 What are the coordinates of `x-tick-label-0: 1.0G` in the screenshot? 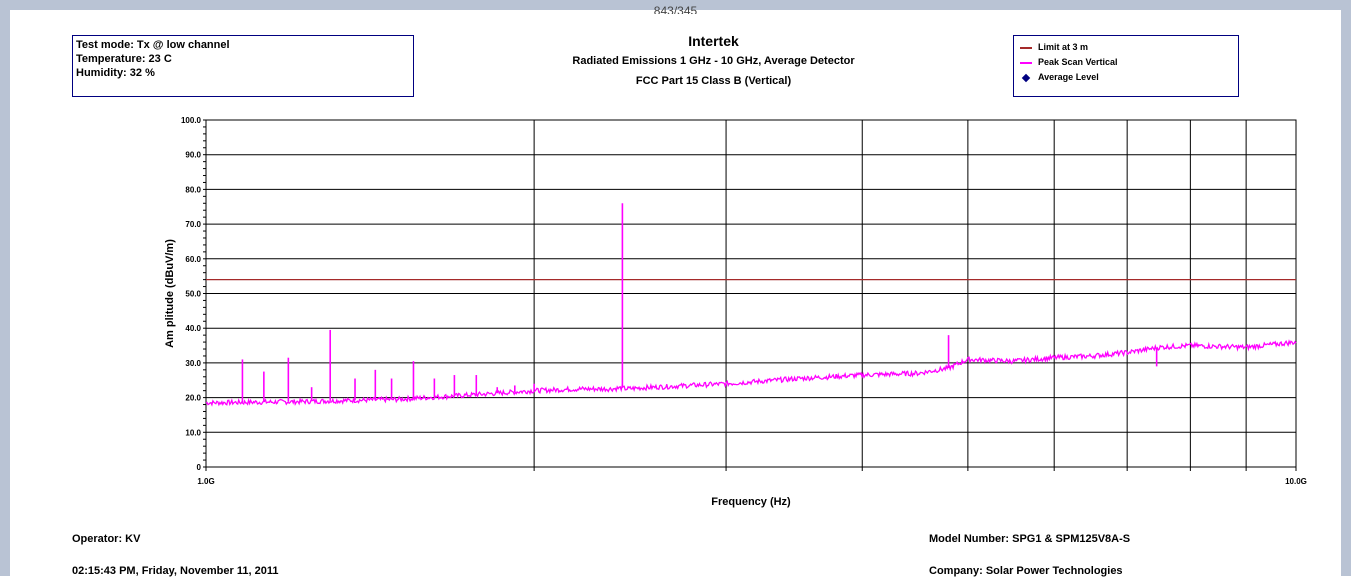 It's located at (205, 481).